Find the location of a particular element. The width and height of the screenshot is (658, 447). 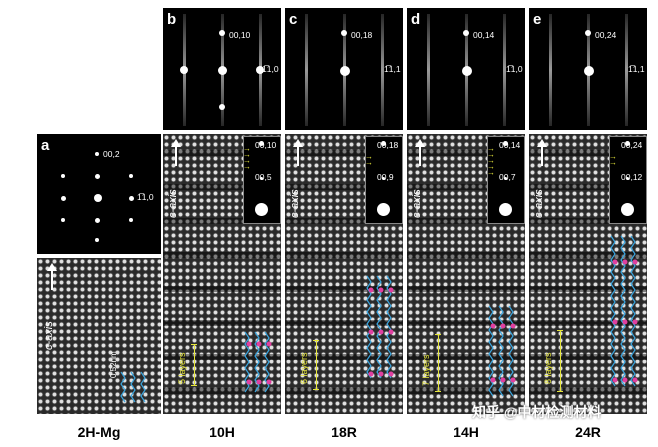

inset-label-mid: 00,5 is located at coordinates (263, 177).